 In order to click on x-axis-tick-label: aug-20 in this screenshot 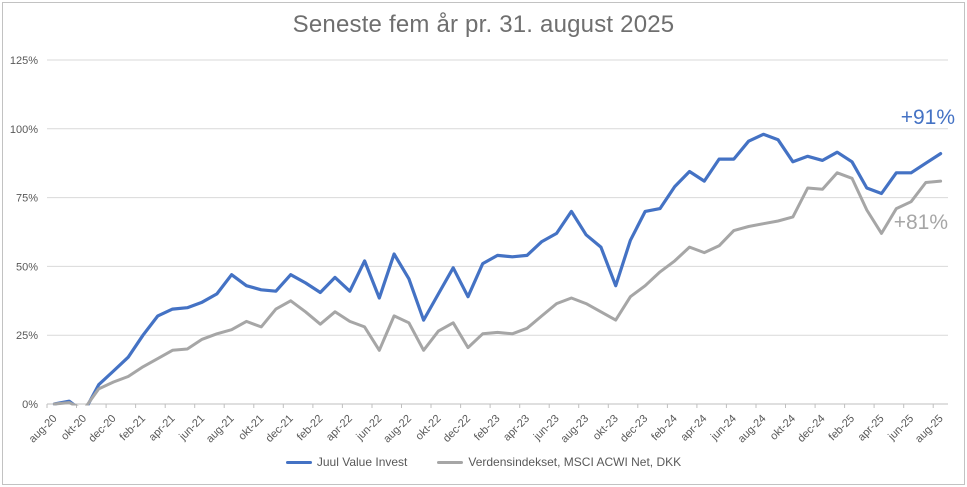, I will do `click(43, 429)`.